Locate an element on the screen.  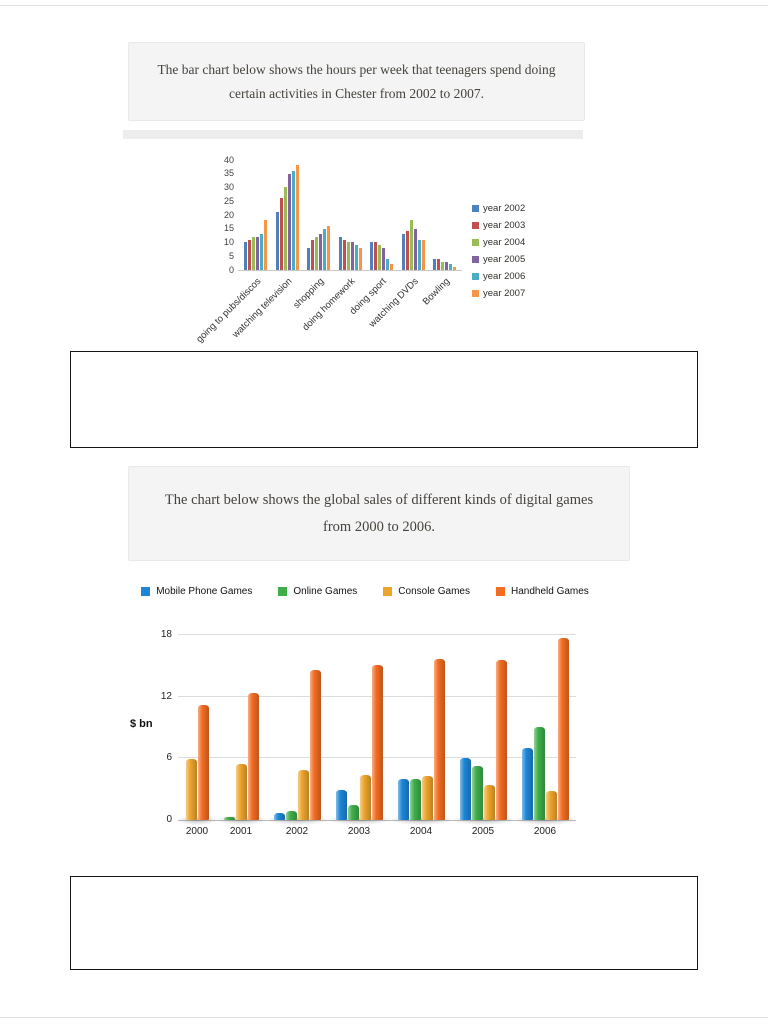
x-axis-label: Bowling is located at coordinates (436, 292).